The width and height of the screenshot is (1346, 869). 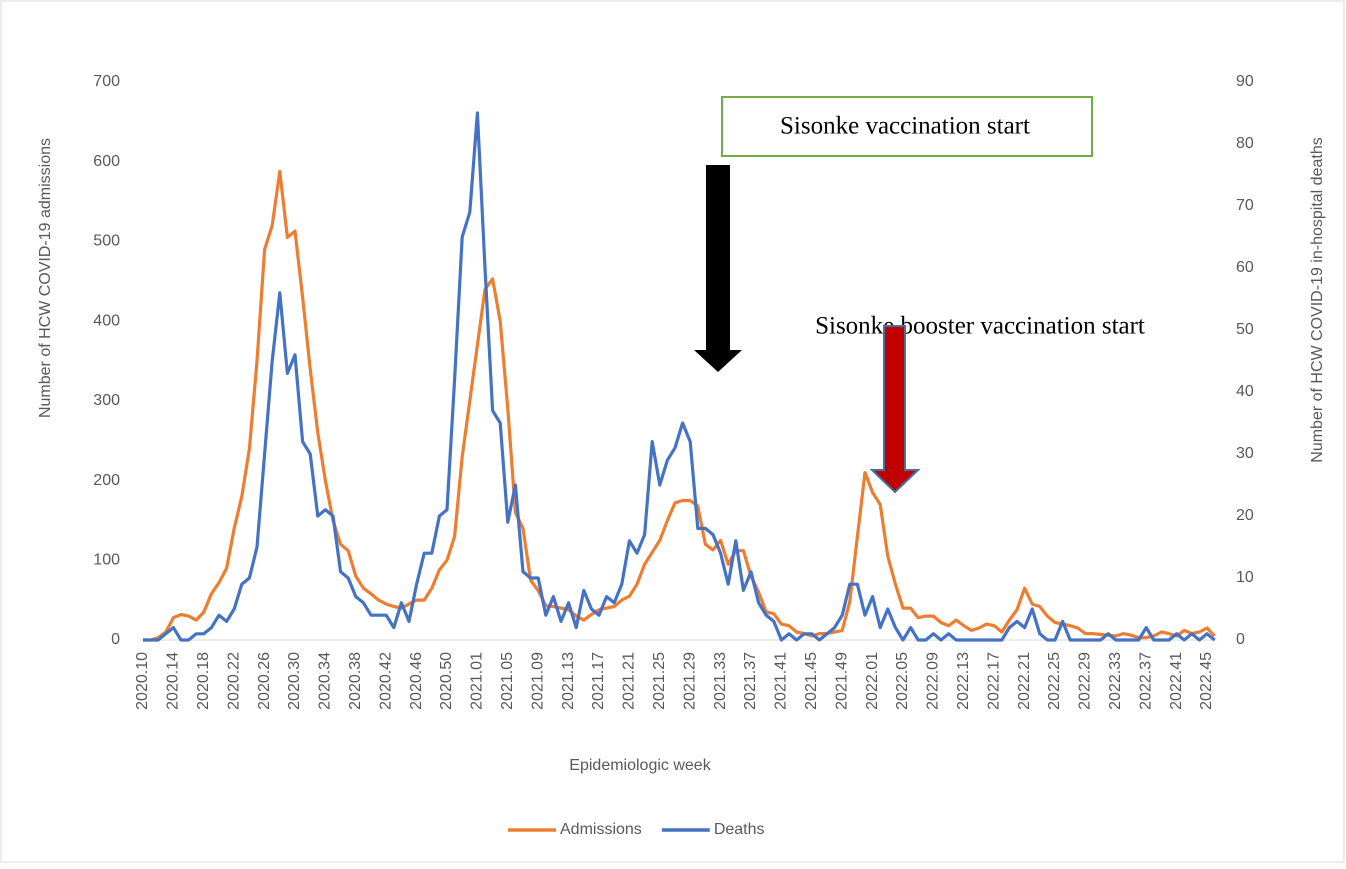 What do you see at coordinates (106, 81) in the screenshot?
I see `y-tick-label: 700` at bounding box center [106, 81].